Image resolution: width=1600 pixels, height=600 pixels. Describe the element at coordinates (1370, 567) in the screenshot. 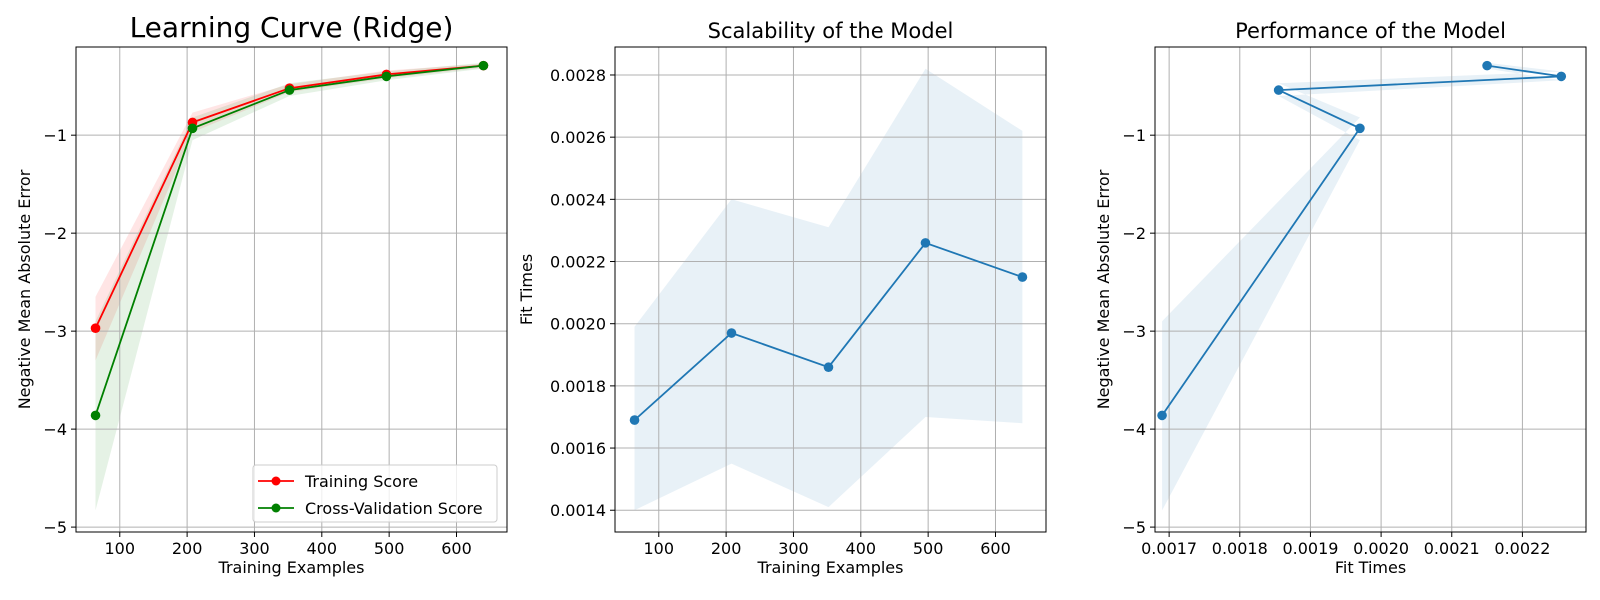

I see `x-axis-label: Fit Times` at that location.